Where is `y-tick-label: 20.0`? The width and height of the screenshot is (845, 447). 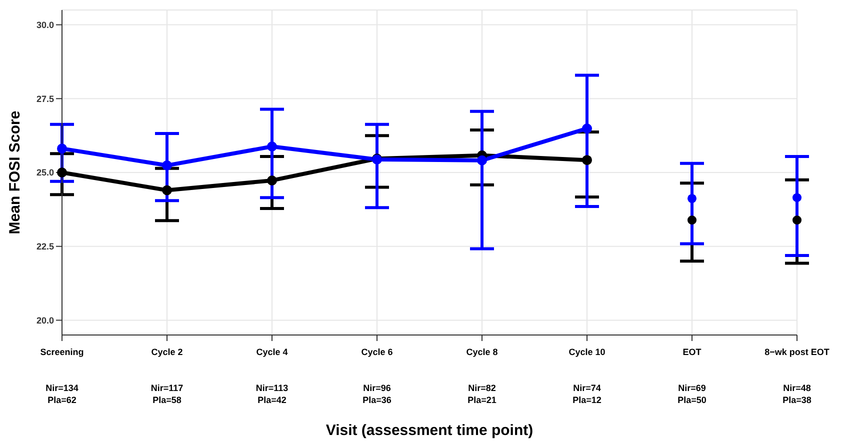
y-tick-label: 20.0 is located at coordinates (45, 320).